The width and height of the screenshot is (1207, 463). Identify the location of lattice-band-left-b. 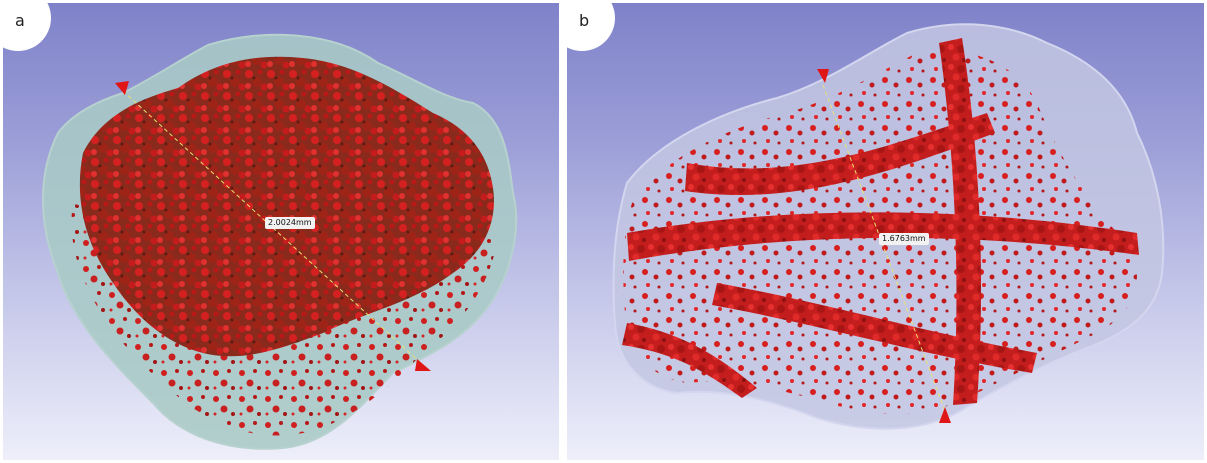
(689, 360).